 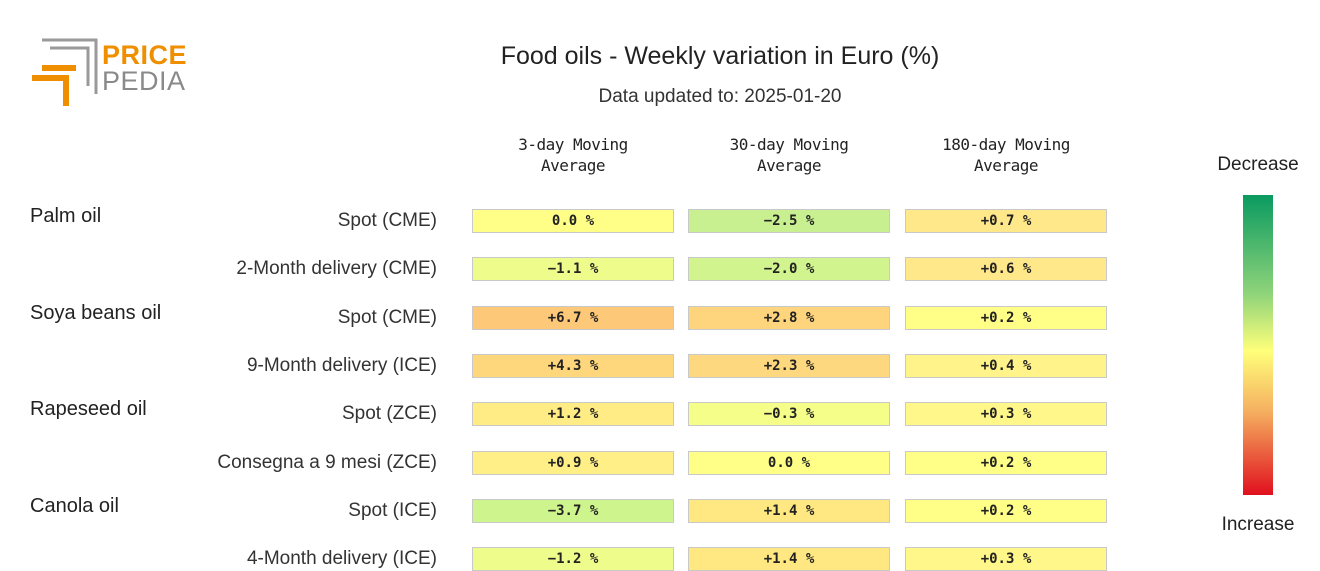 What do you see at coordinates (1006, 269) in the screenshot?
I see `heatmap-cell: +0.6 %` at bounding box center [1006, 269].